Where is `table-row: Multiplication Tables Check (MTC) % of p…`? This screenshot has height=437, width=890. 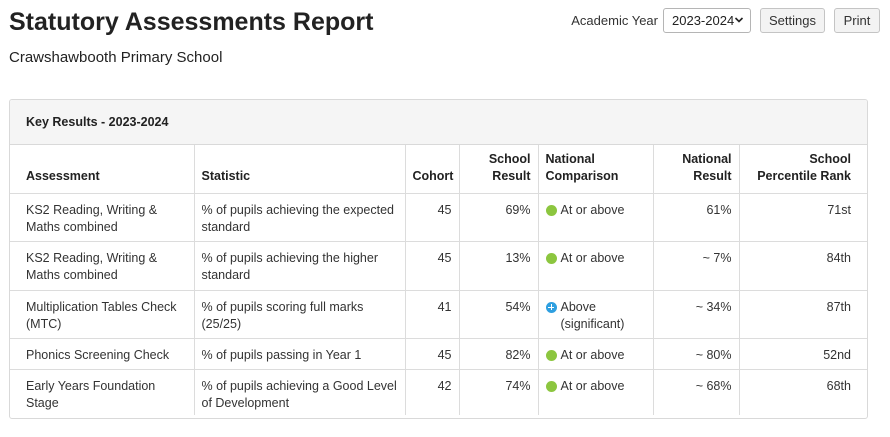 table-row: Multiplication Tables Check (MTC) % of p… is located at coordinates (438, 314).